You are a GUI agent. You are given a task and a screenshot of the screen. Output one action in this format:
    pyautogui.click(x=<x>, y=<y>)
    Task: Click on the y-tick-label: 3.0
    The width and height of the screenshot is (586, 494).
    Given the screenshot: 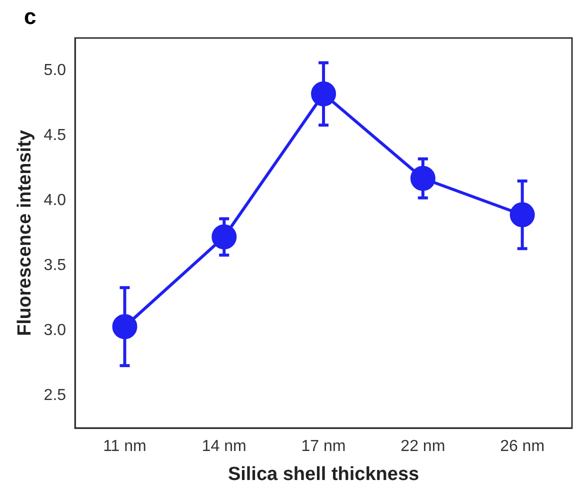 What is the action you would take?
    pyautogui.click(x=55, y=330)
    